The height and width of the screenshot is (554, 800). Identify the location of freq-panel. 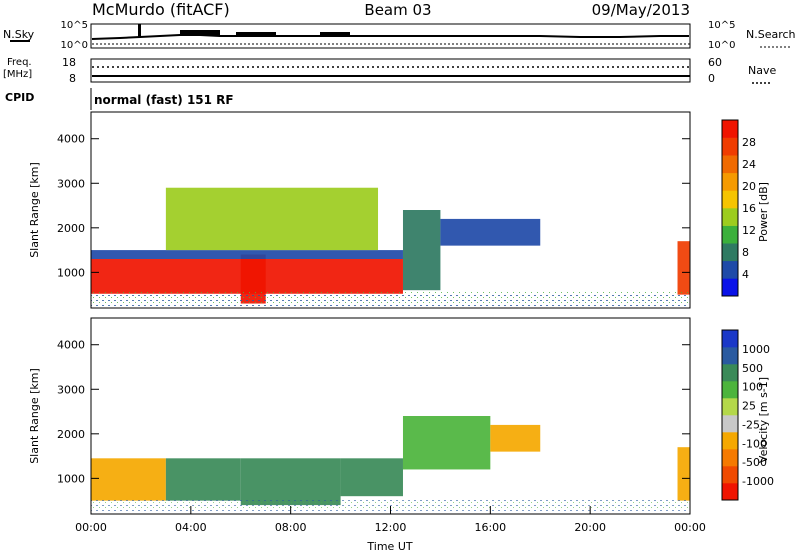
(390, 70).